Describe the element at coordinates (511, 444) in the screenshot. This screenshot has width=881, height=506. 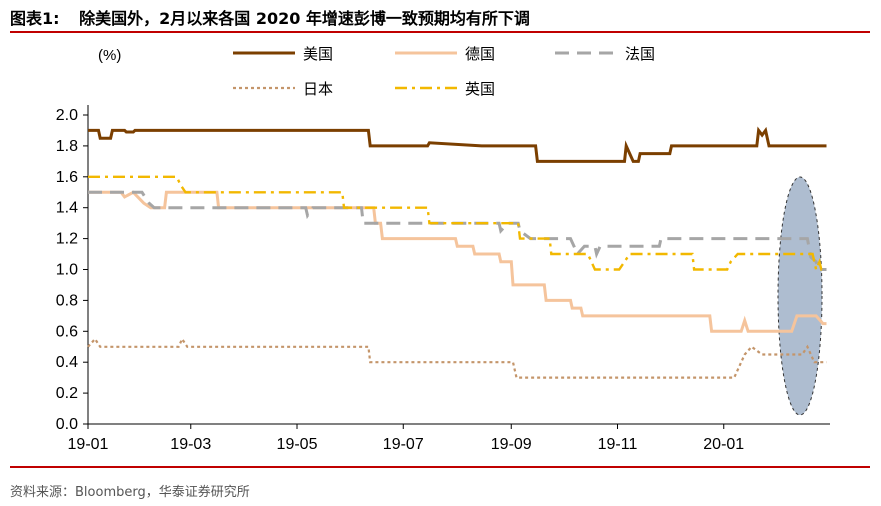
I see `x-tick-label: 19-09` at that location.